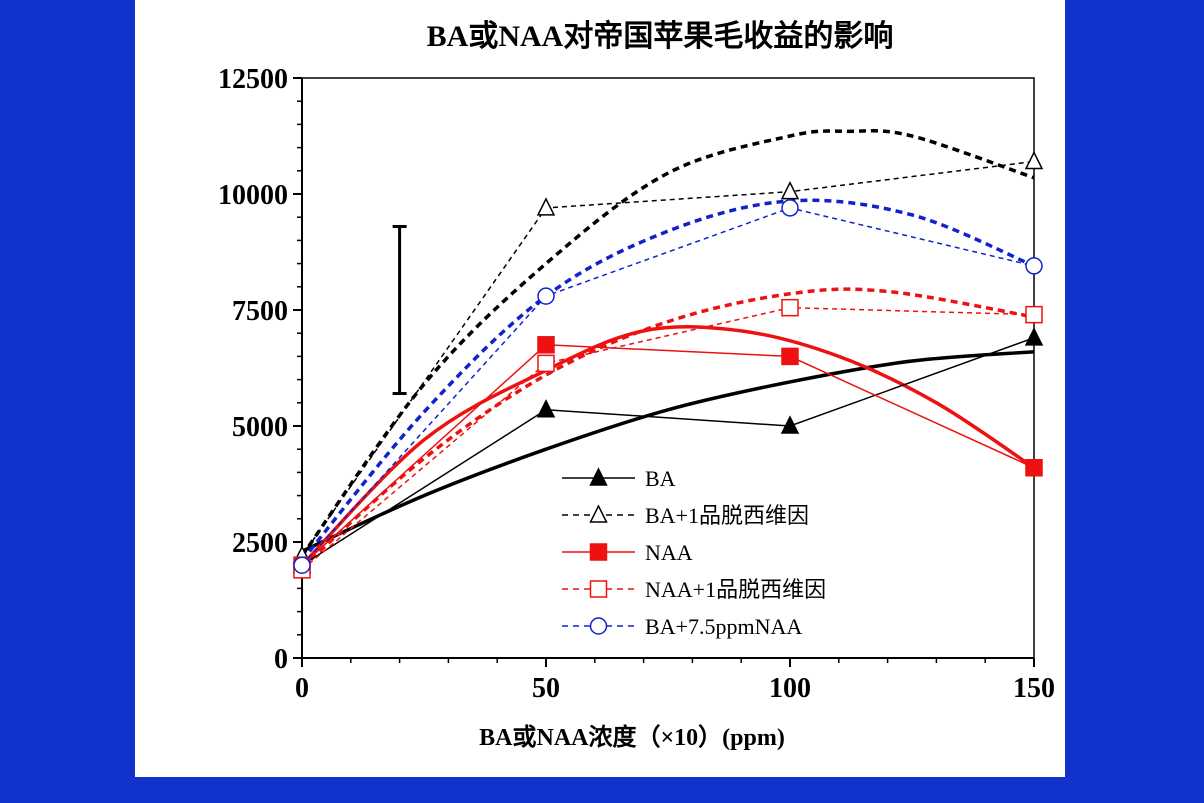  What do you see at coordinates (669, 552) in the screenshot?
I see `legend-label: NAA` at bounding box center [669, 552].